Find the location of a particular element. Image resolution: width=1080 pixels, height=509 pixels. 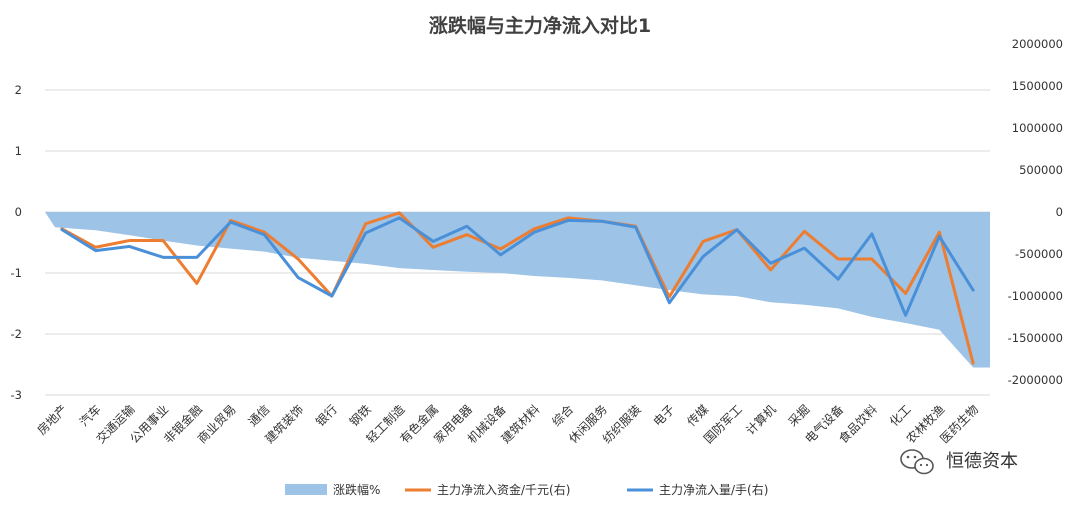

wechat-icon is located at coordinates (917, 462).